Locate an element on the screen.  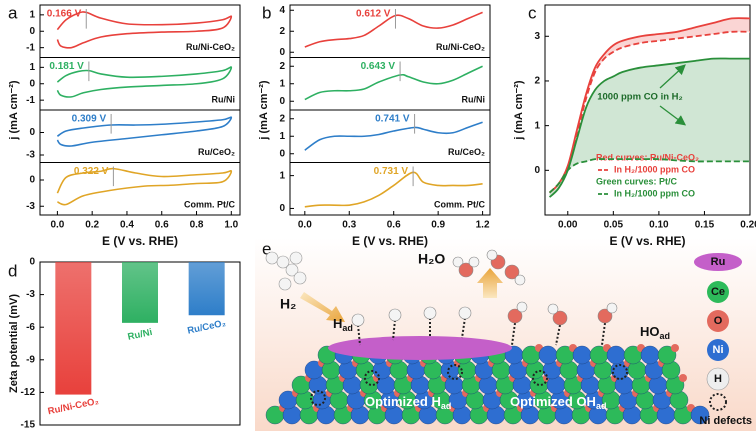
annotation-arrows is located at coordinates (673, 95).